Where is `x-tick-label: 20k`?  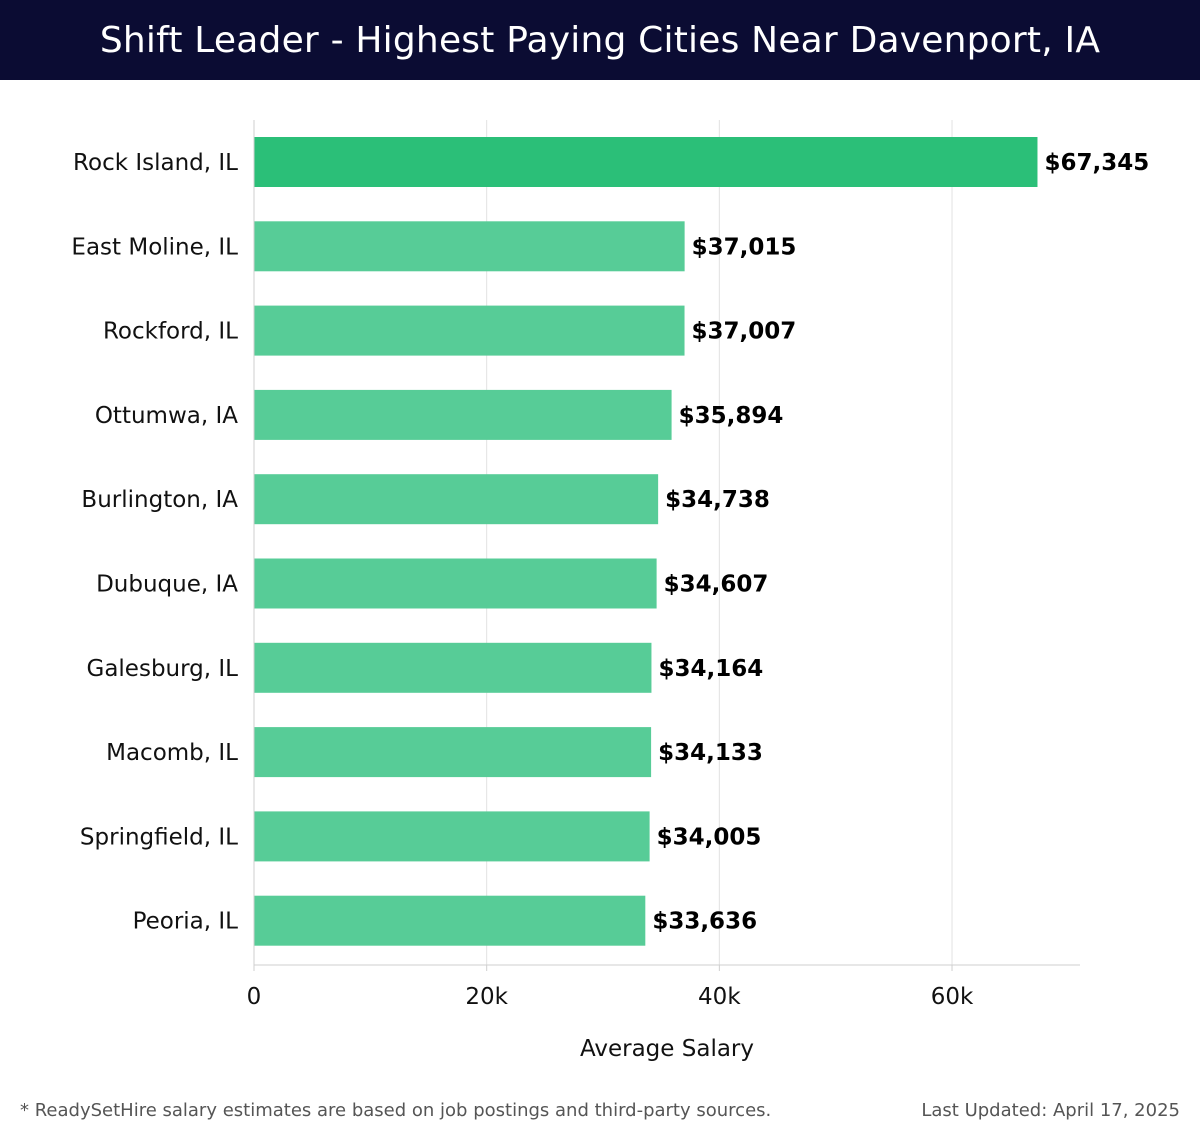 x-tick-label: 20k is located at coordinates (486, 997).